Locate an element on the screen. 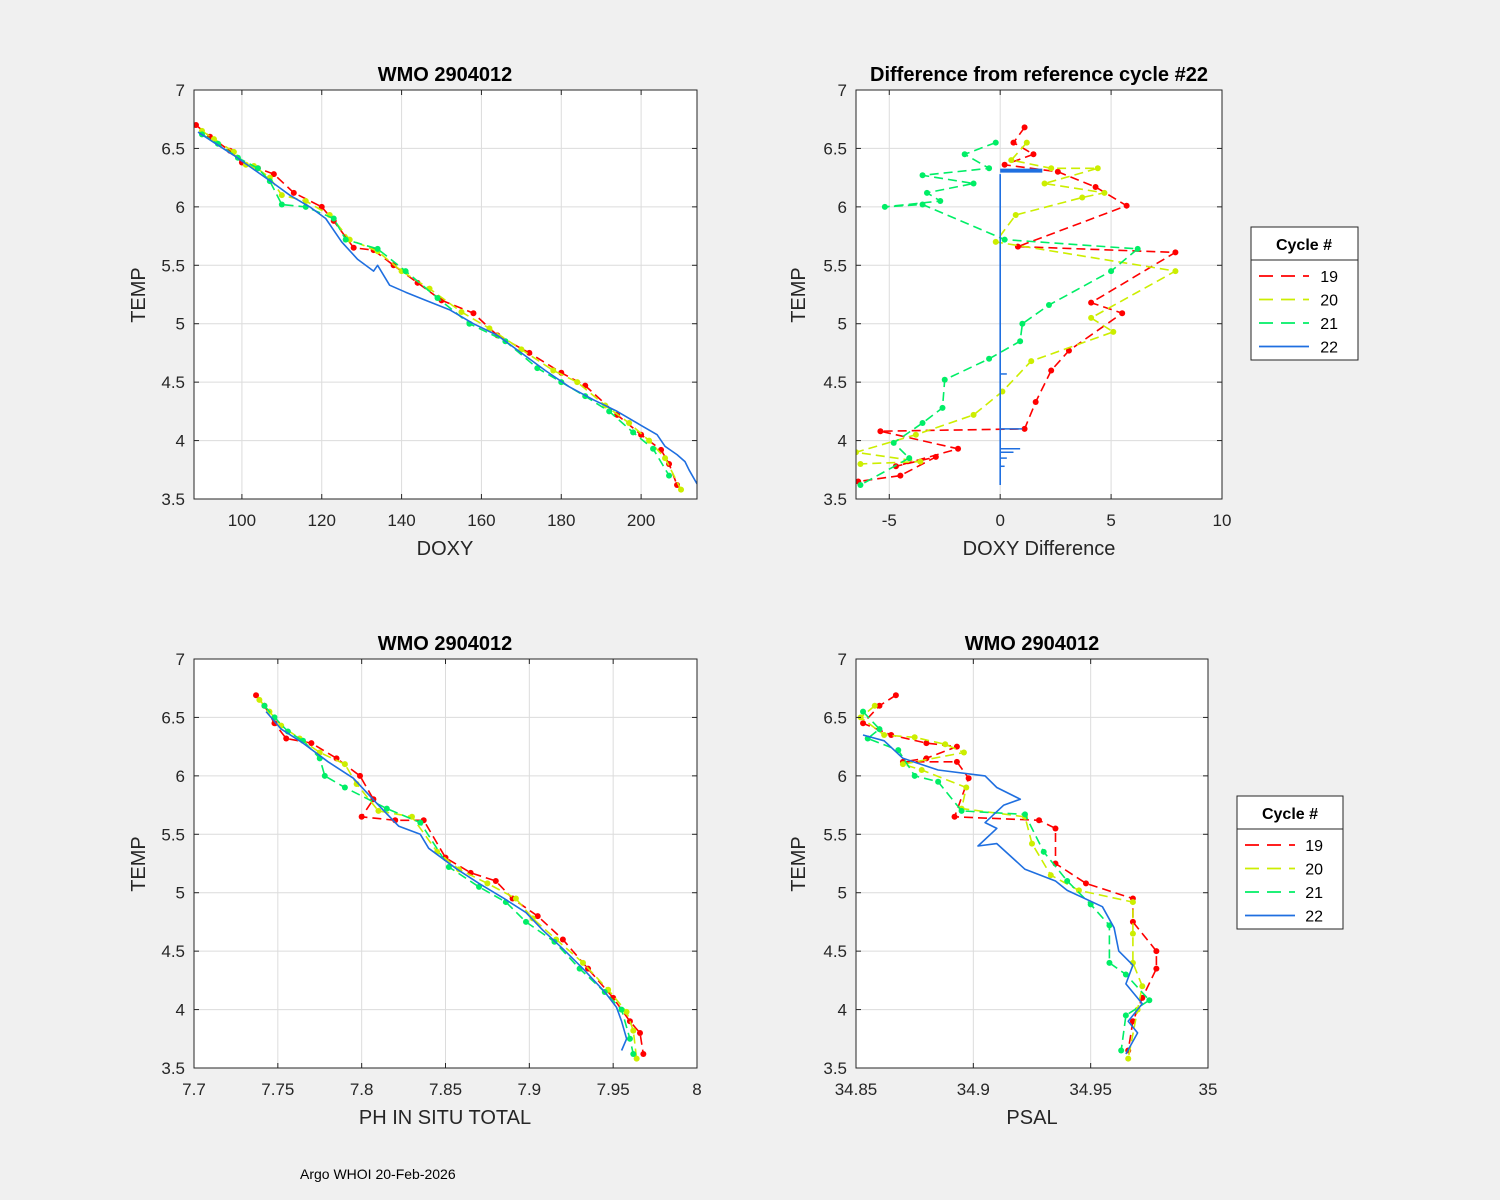 This screenshot has height=1200, width=1500. x-axis-label: PSAL is located at coordinates (1031, 1118).